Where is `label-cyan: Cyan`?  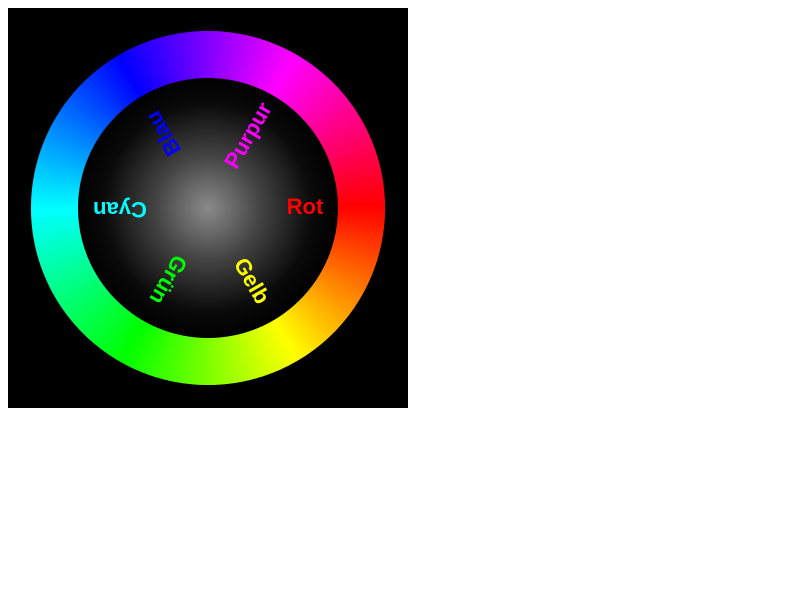 label-cyan: Cyan is located at coordinates (120, 209).